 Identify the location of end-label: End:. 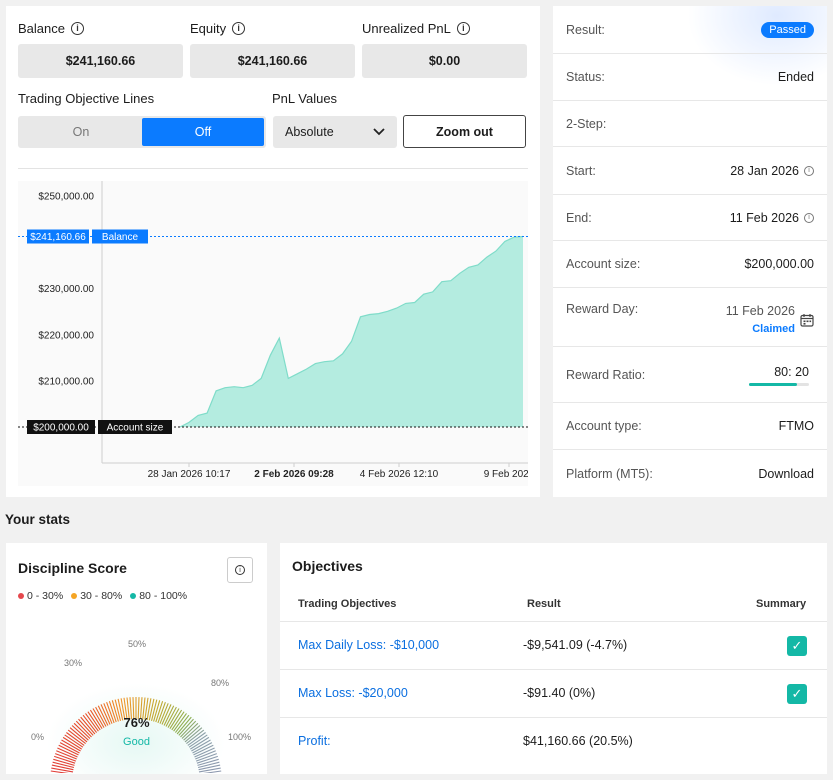
(579, 217).